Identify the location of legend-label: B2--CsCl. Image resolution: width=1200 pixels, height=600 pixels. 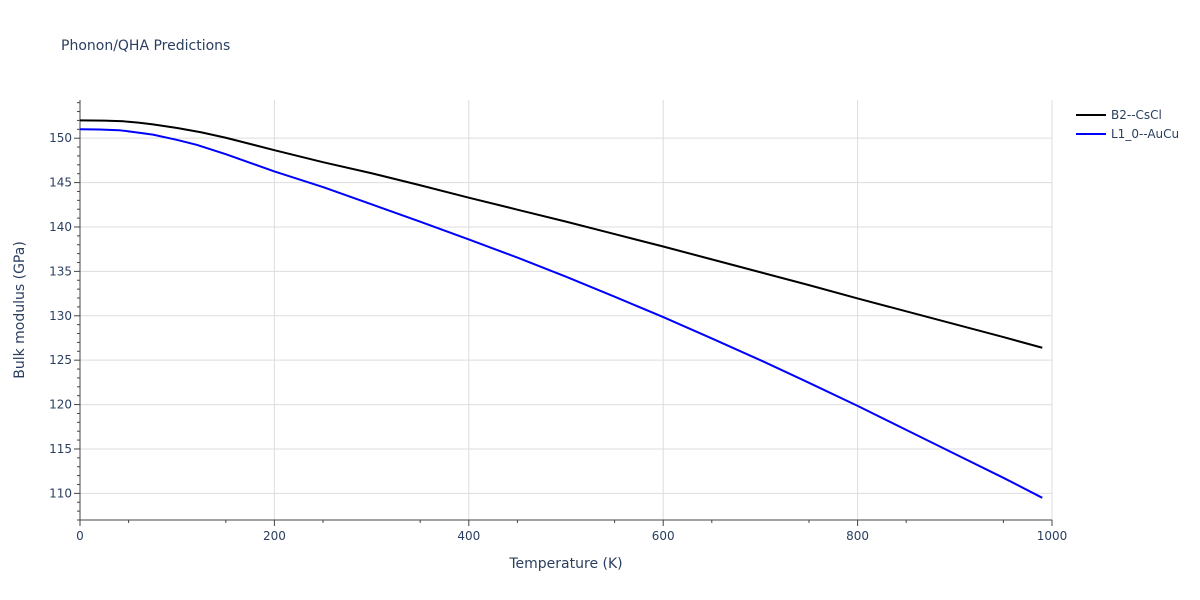
(1136, 115).